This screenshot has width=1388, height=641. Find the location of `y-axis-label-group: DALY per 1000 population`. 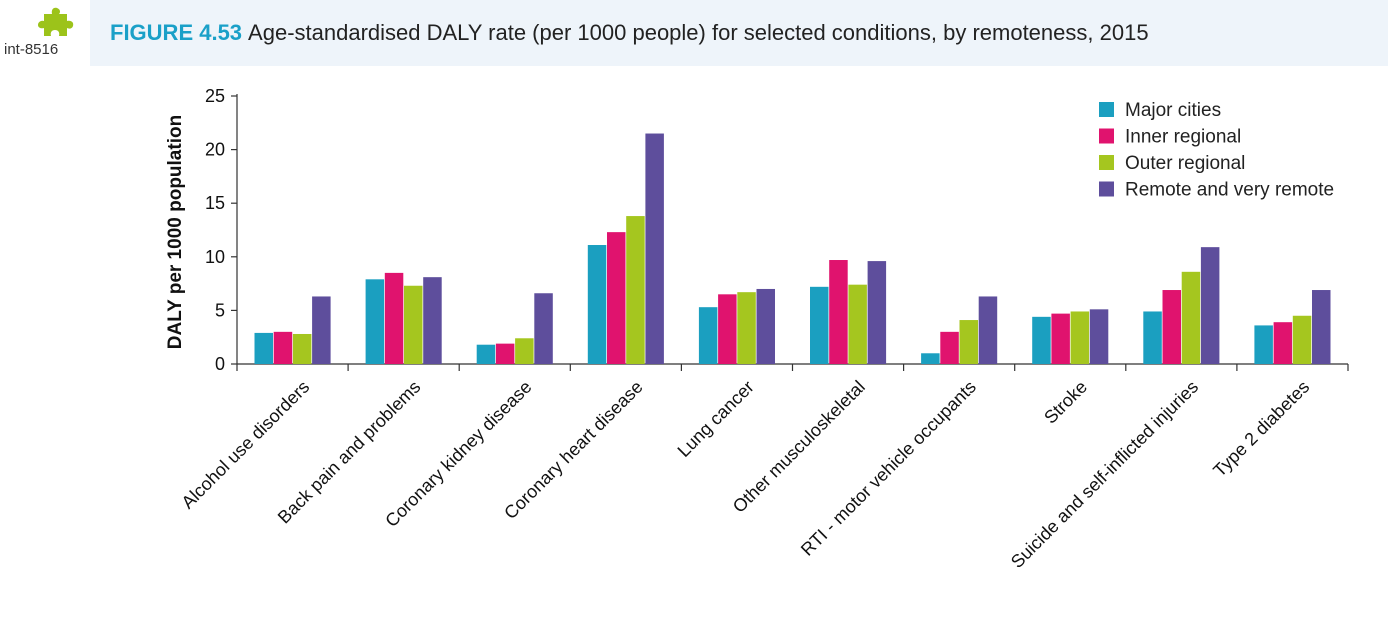

y-axis-label-group: DALY per 1000 population is located at coordinates (175, 232).